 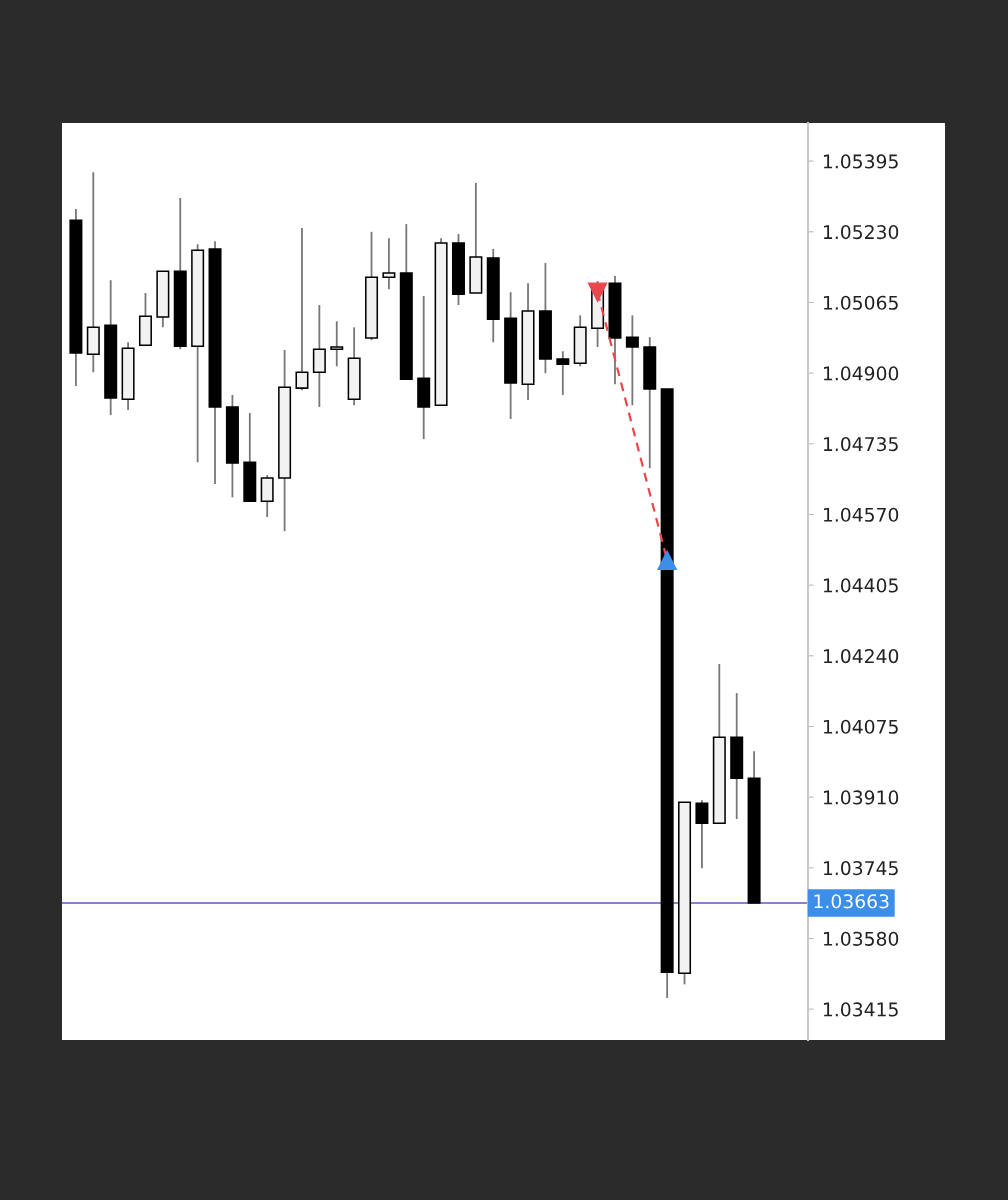 I want to click on y-tick-label: 1.03745, so click(x=860, y=868).